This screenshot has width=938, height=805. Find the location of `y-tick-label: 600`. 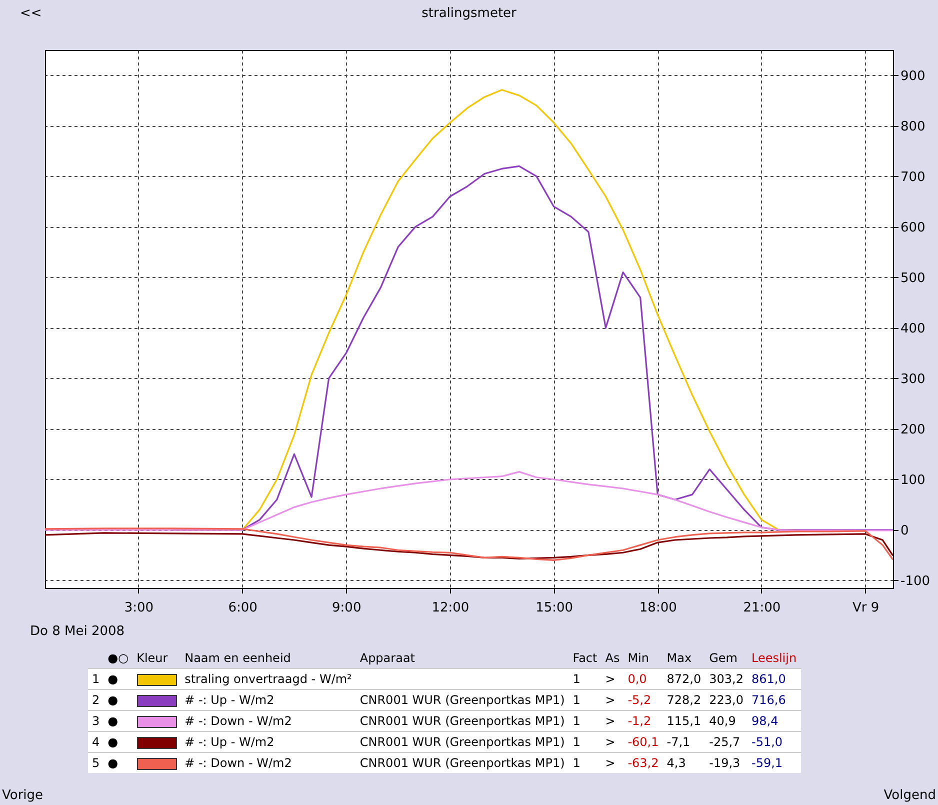

y-tick-label: 600 is located at coordinates (913, 228).